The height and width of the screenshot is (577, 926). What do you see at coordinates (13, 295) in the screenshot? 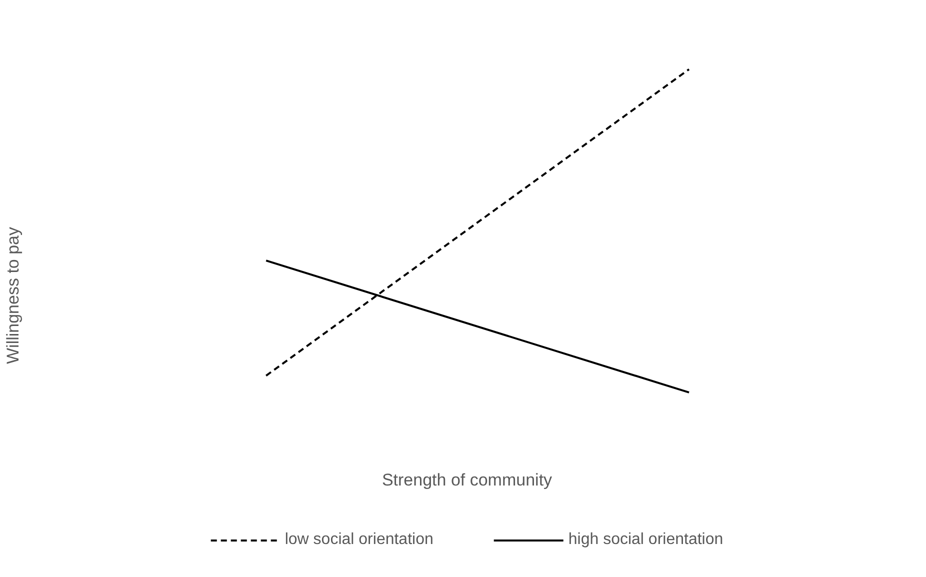
I see `y-axis-title: Willingness to pay` at bounding box center [13, 295].